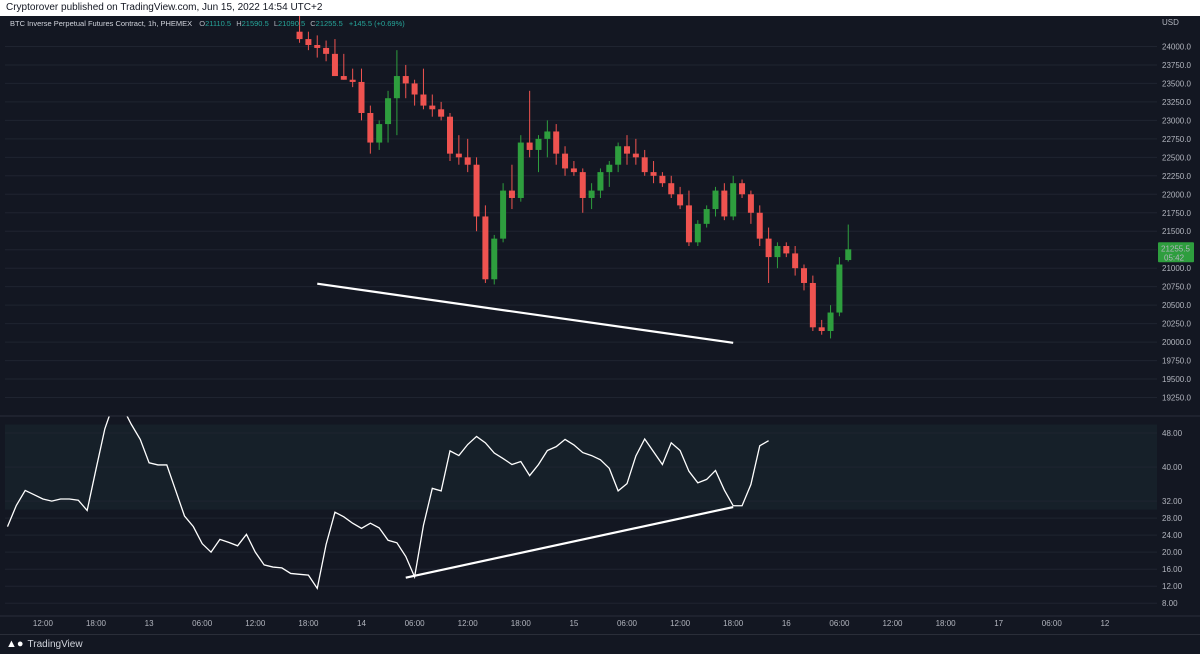  Describe the element at coordinates (1176, 287) in the screenshot. I see `price-tick-label: 20750.0` at that location.